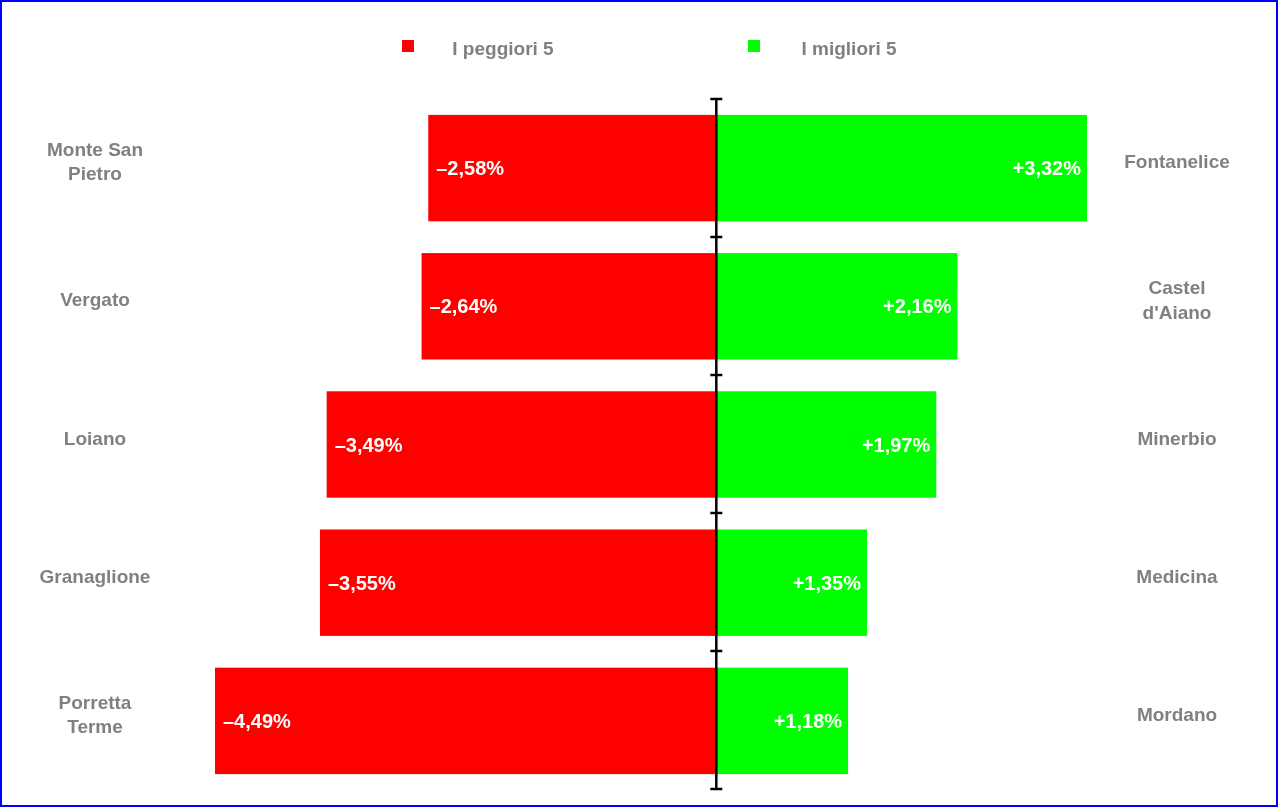 This screenshot has width=1278, height=807. Describe the element at coordinates (95, 714) in the screenshot. I see `y-tick-label: Porretta Terme` at that location.